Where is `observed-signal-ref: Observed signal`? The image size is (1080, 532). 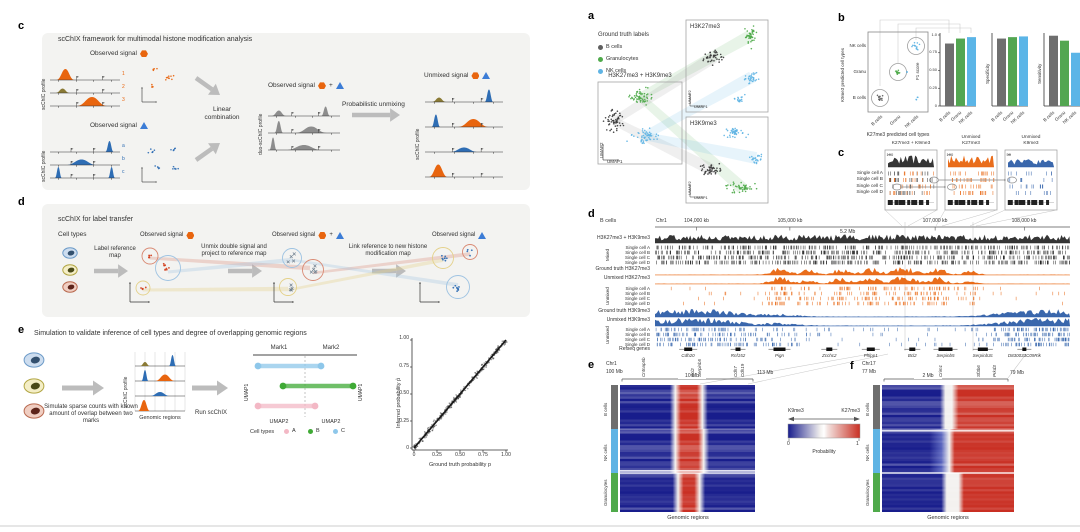 observed-signal-ref: Observed signal is located at coordinates (167, 236).